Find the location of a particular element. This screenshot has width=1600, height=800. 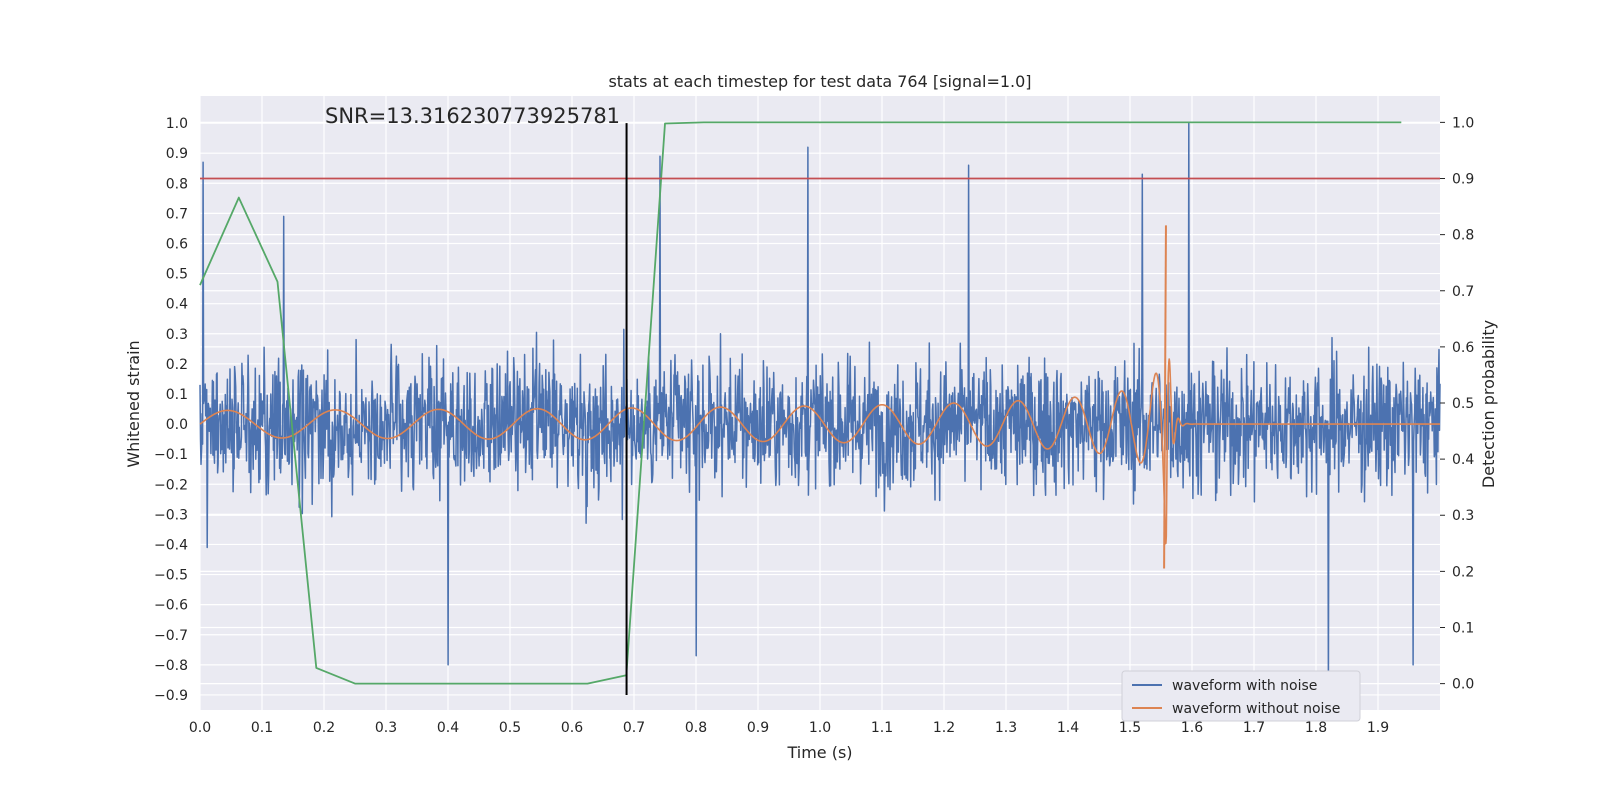

y-tick-label: 0.3 is located at coordinates (177, 335).